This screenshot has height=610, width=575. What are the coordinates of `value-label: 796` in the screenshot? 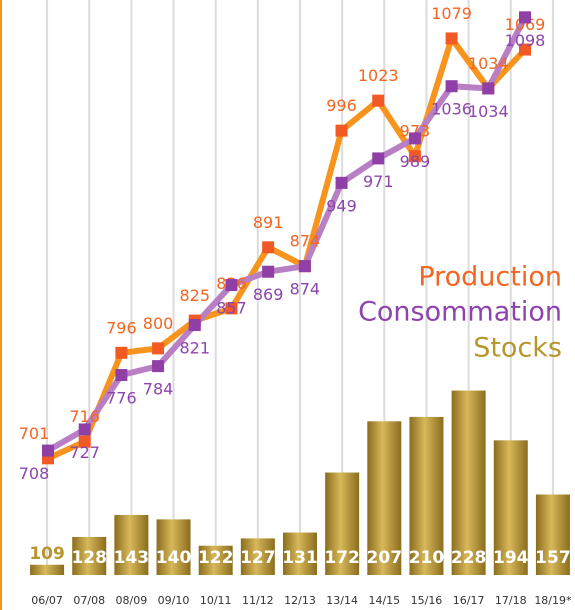 It's located at (121, 327).